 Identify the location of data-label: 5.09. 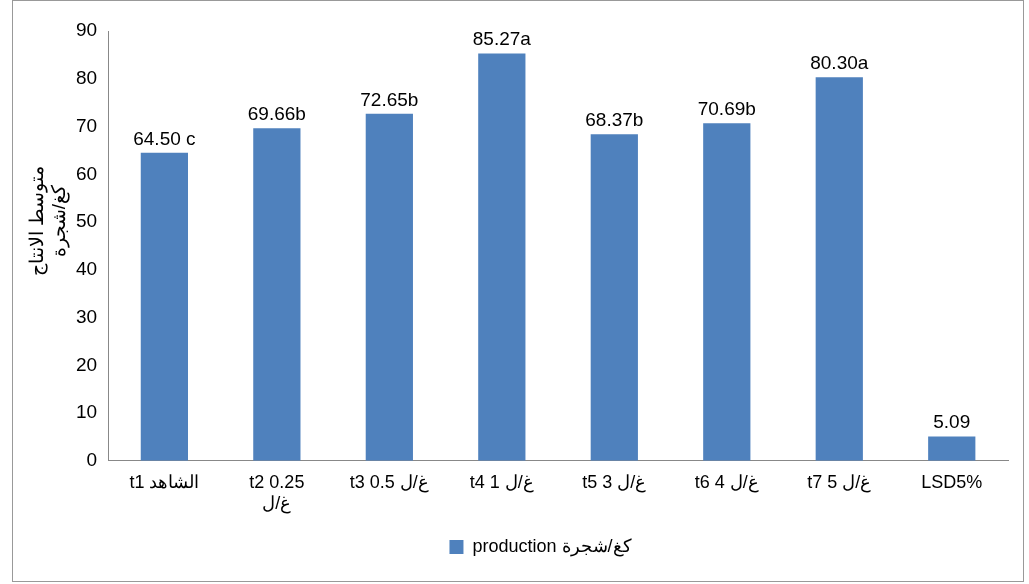
(952, 422).